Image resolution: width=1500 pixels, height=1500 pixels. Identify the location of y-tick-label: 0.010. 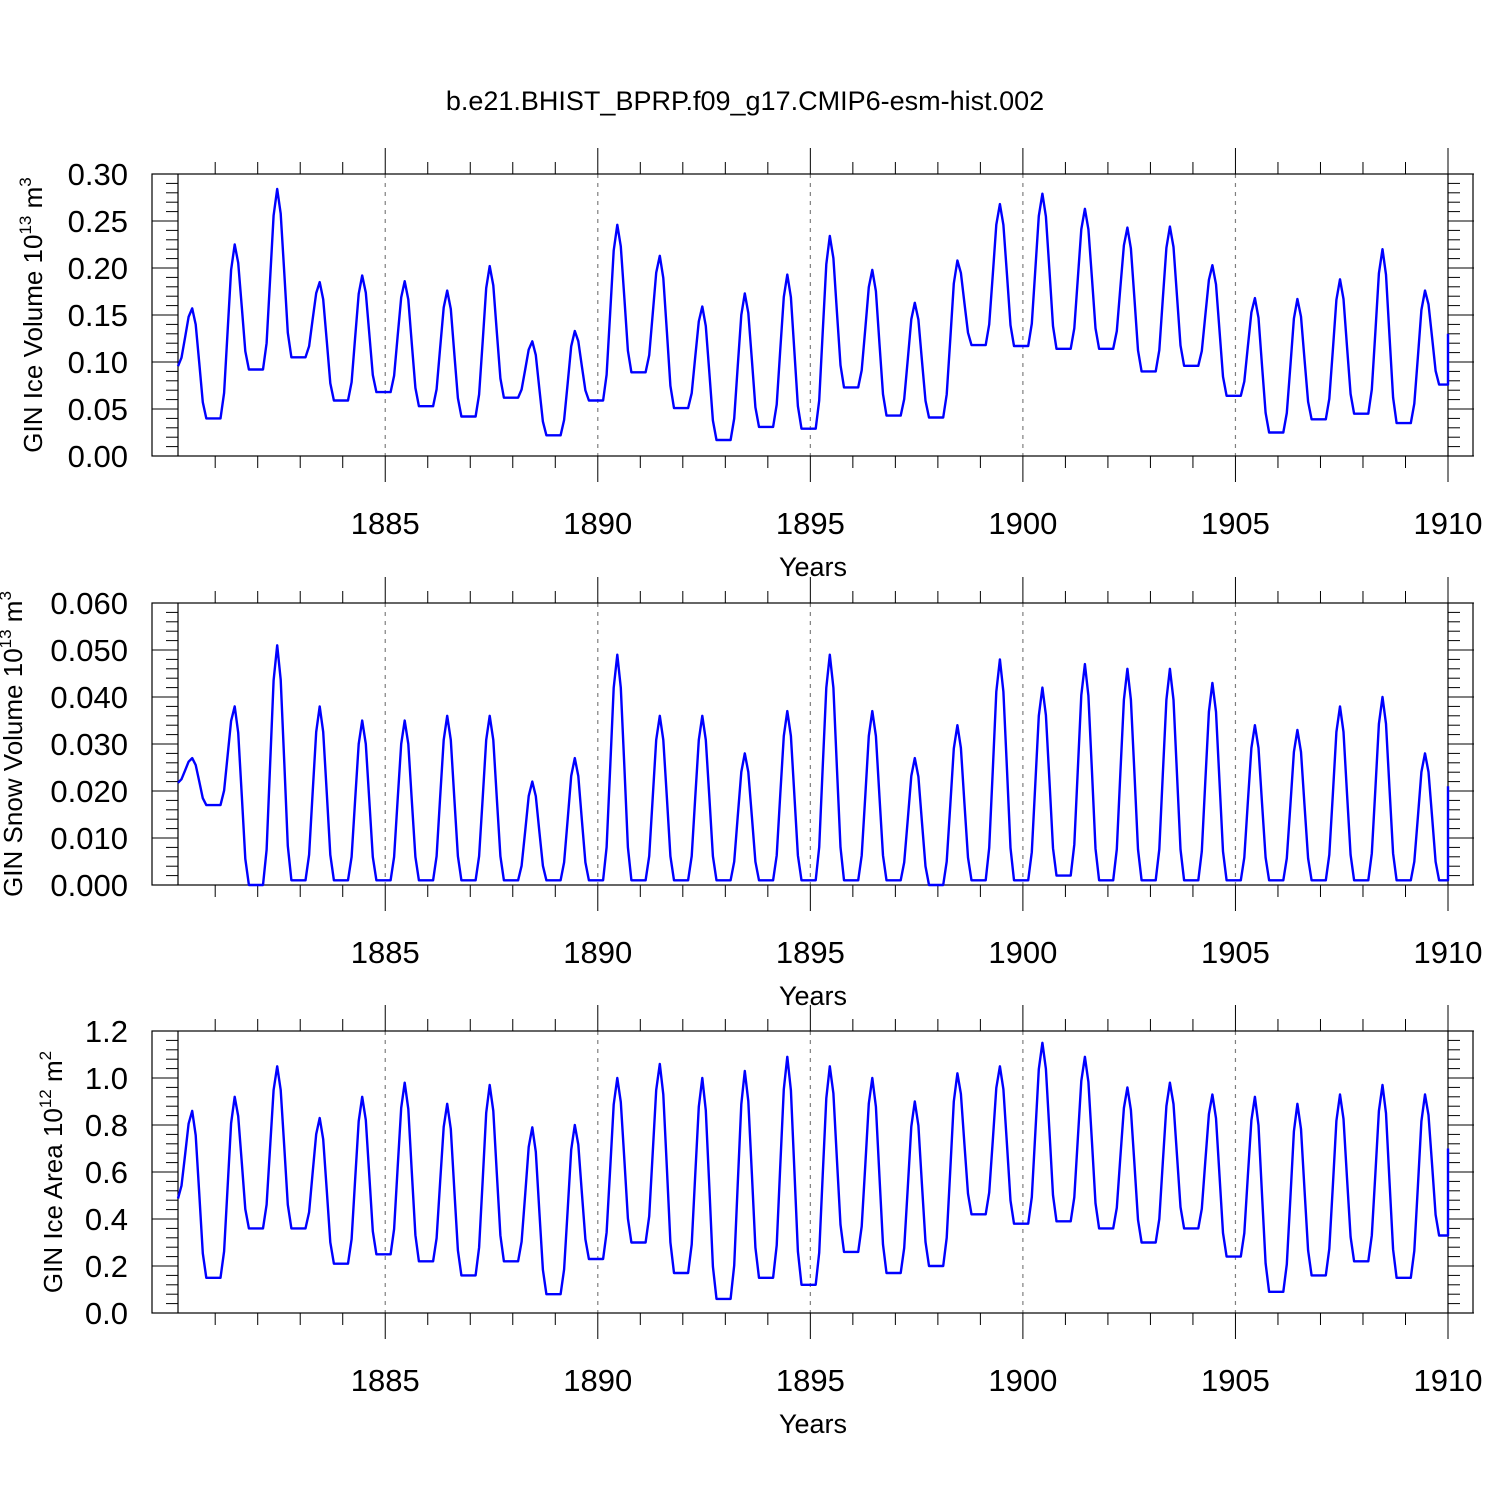
(89, 838).